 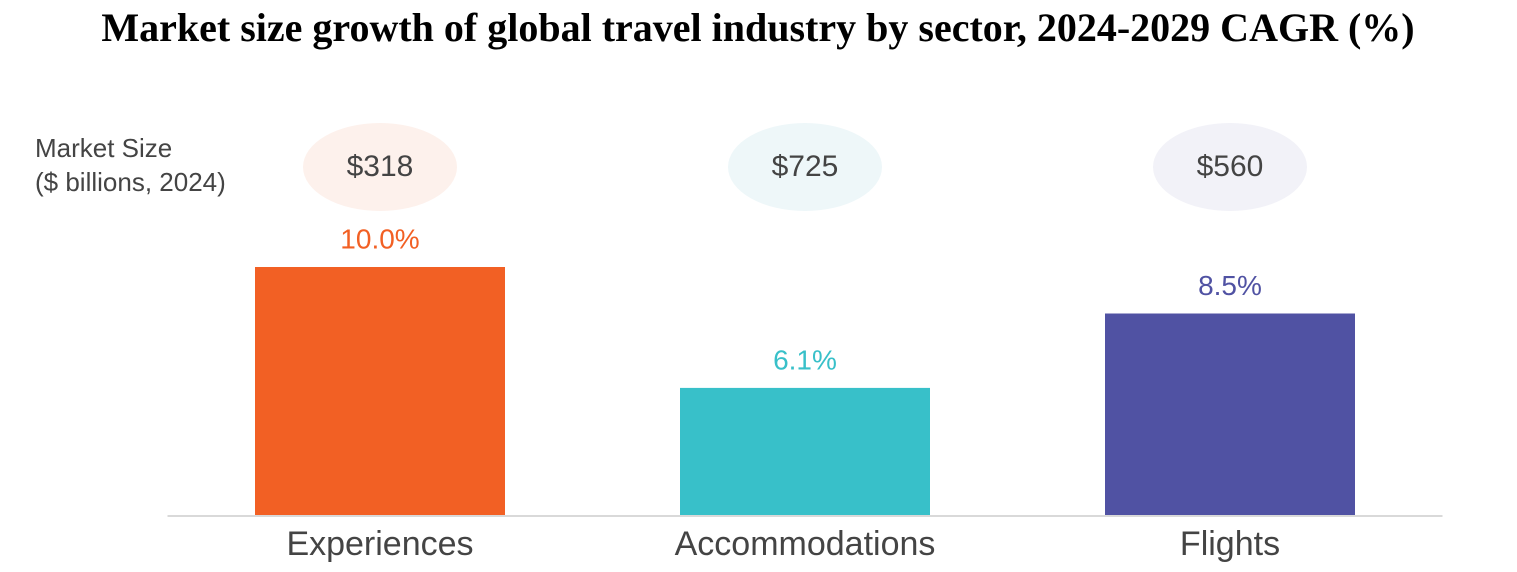 I want to click on x-tick-label: Experiences, so click(x=379, y=544).